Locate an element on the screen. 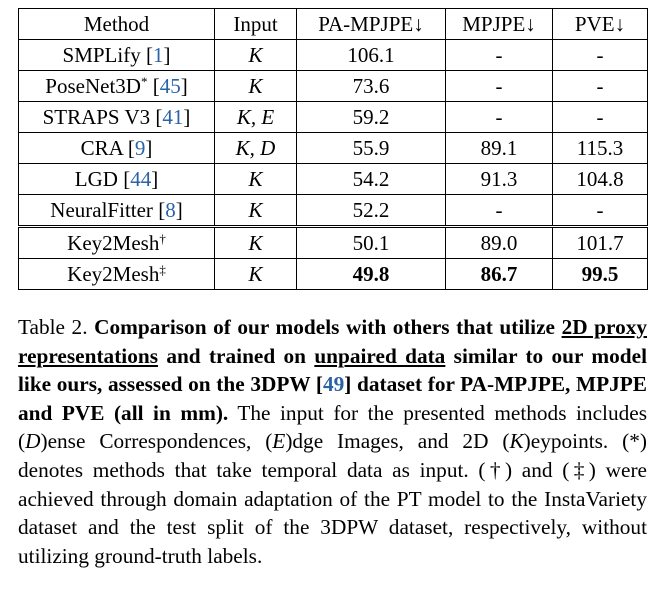  cell-method: SMPLify [1] is located at coordinates (116, 55).